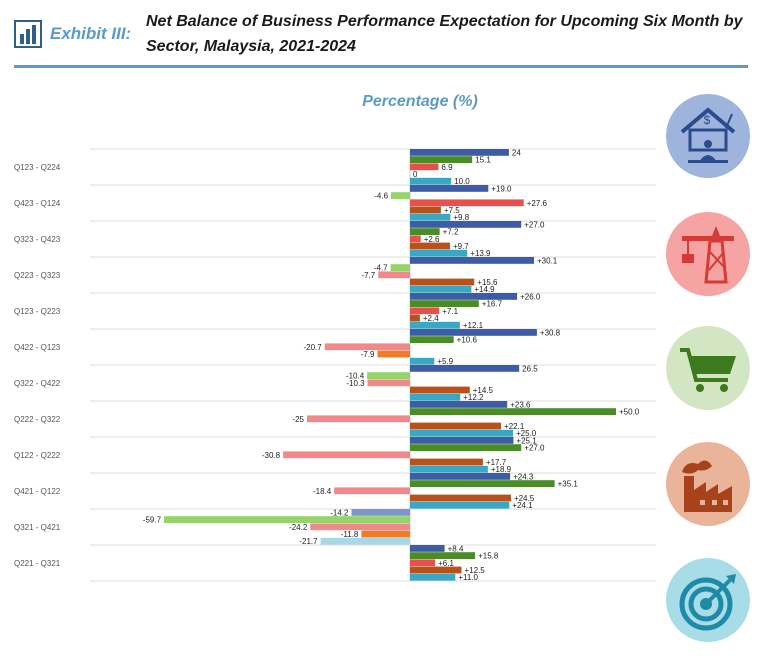  I want to click on category-tick-label: Q123 - Q224, so click(37, 167).